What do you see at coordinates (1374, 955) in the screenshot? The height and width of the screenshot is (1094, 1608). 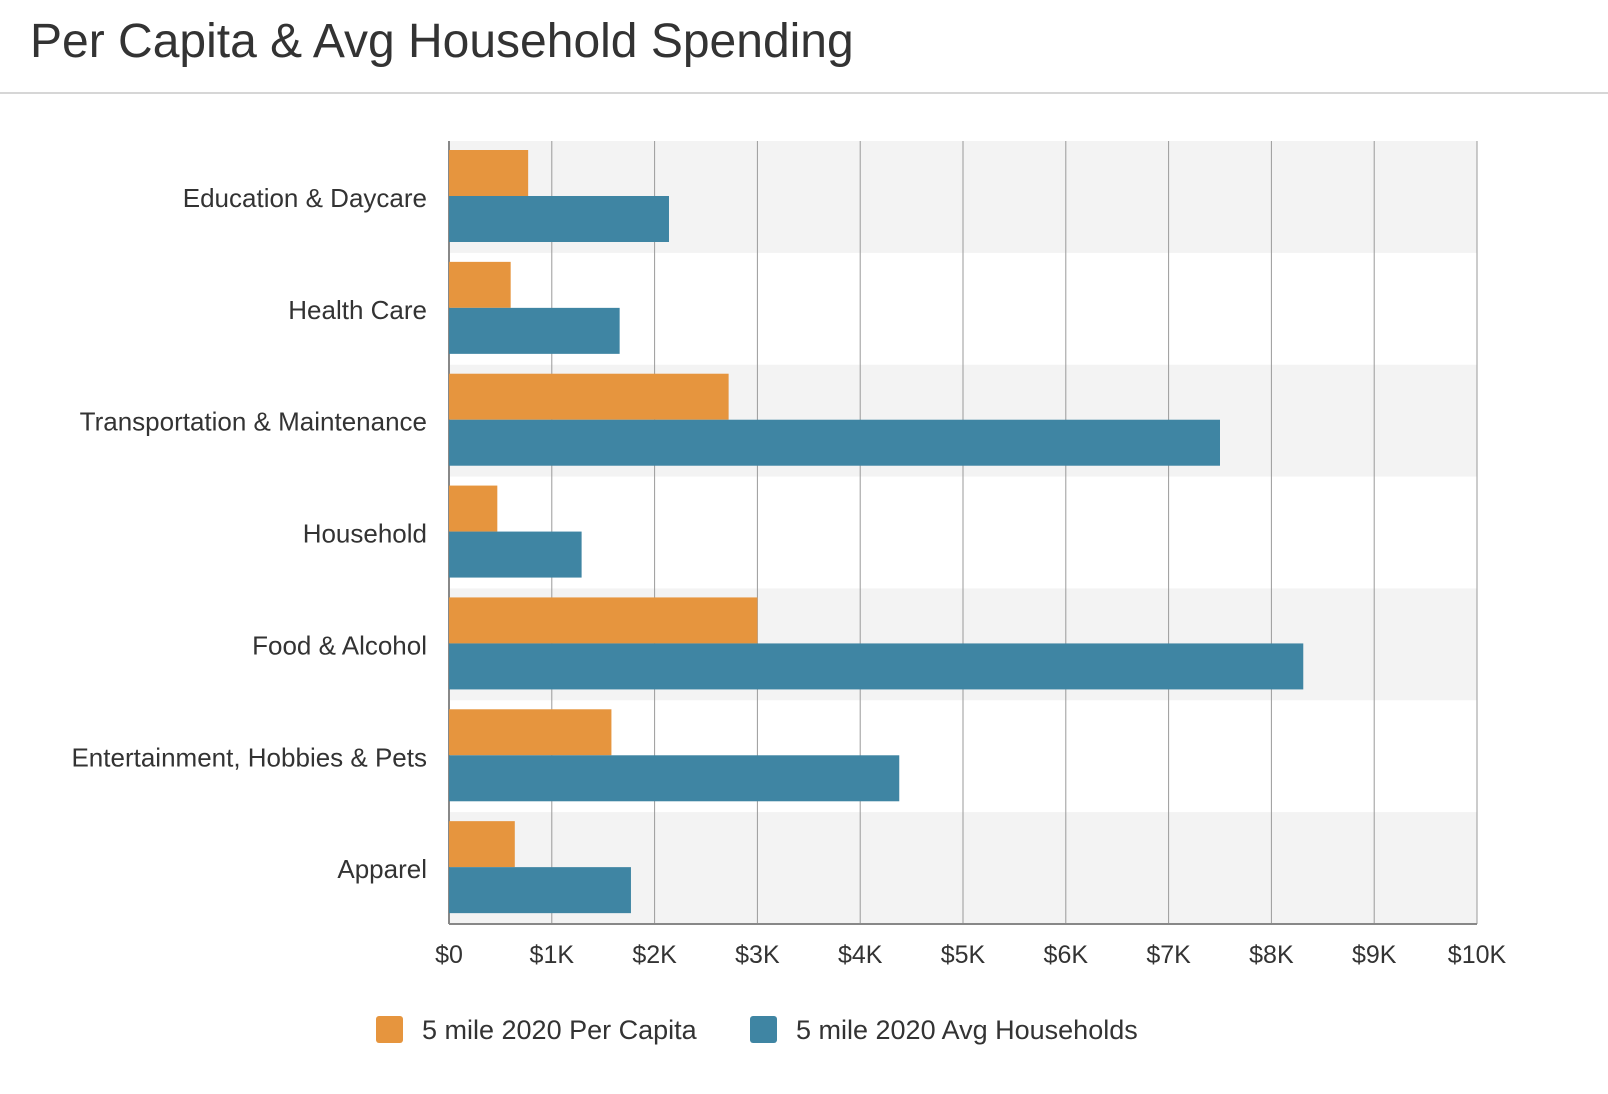 I see `x-tick-label: $9K` at bounding box center [1374, 955].